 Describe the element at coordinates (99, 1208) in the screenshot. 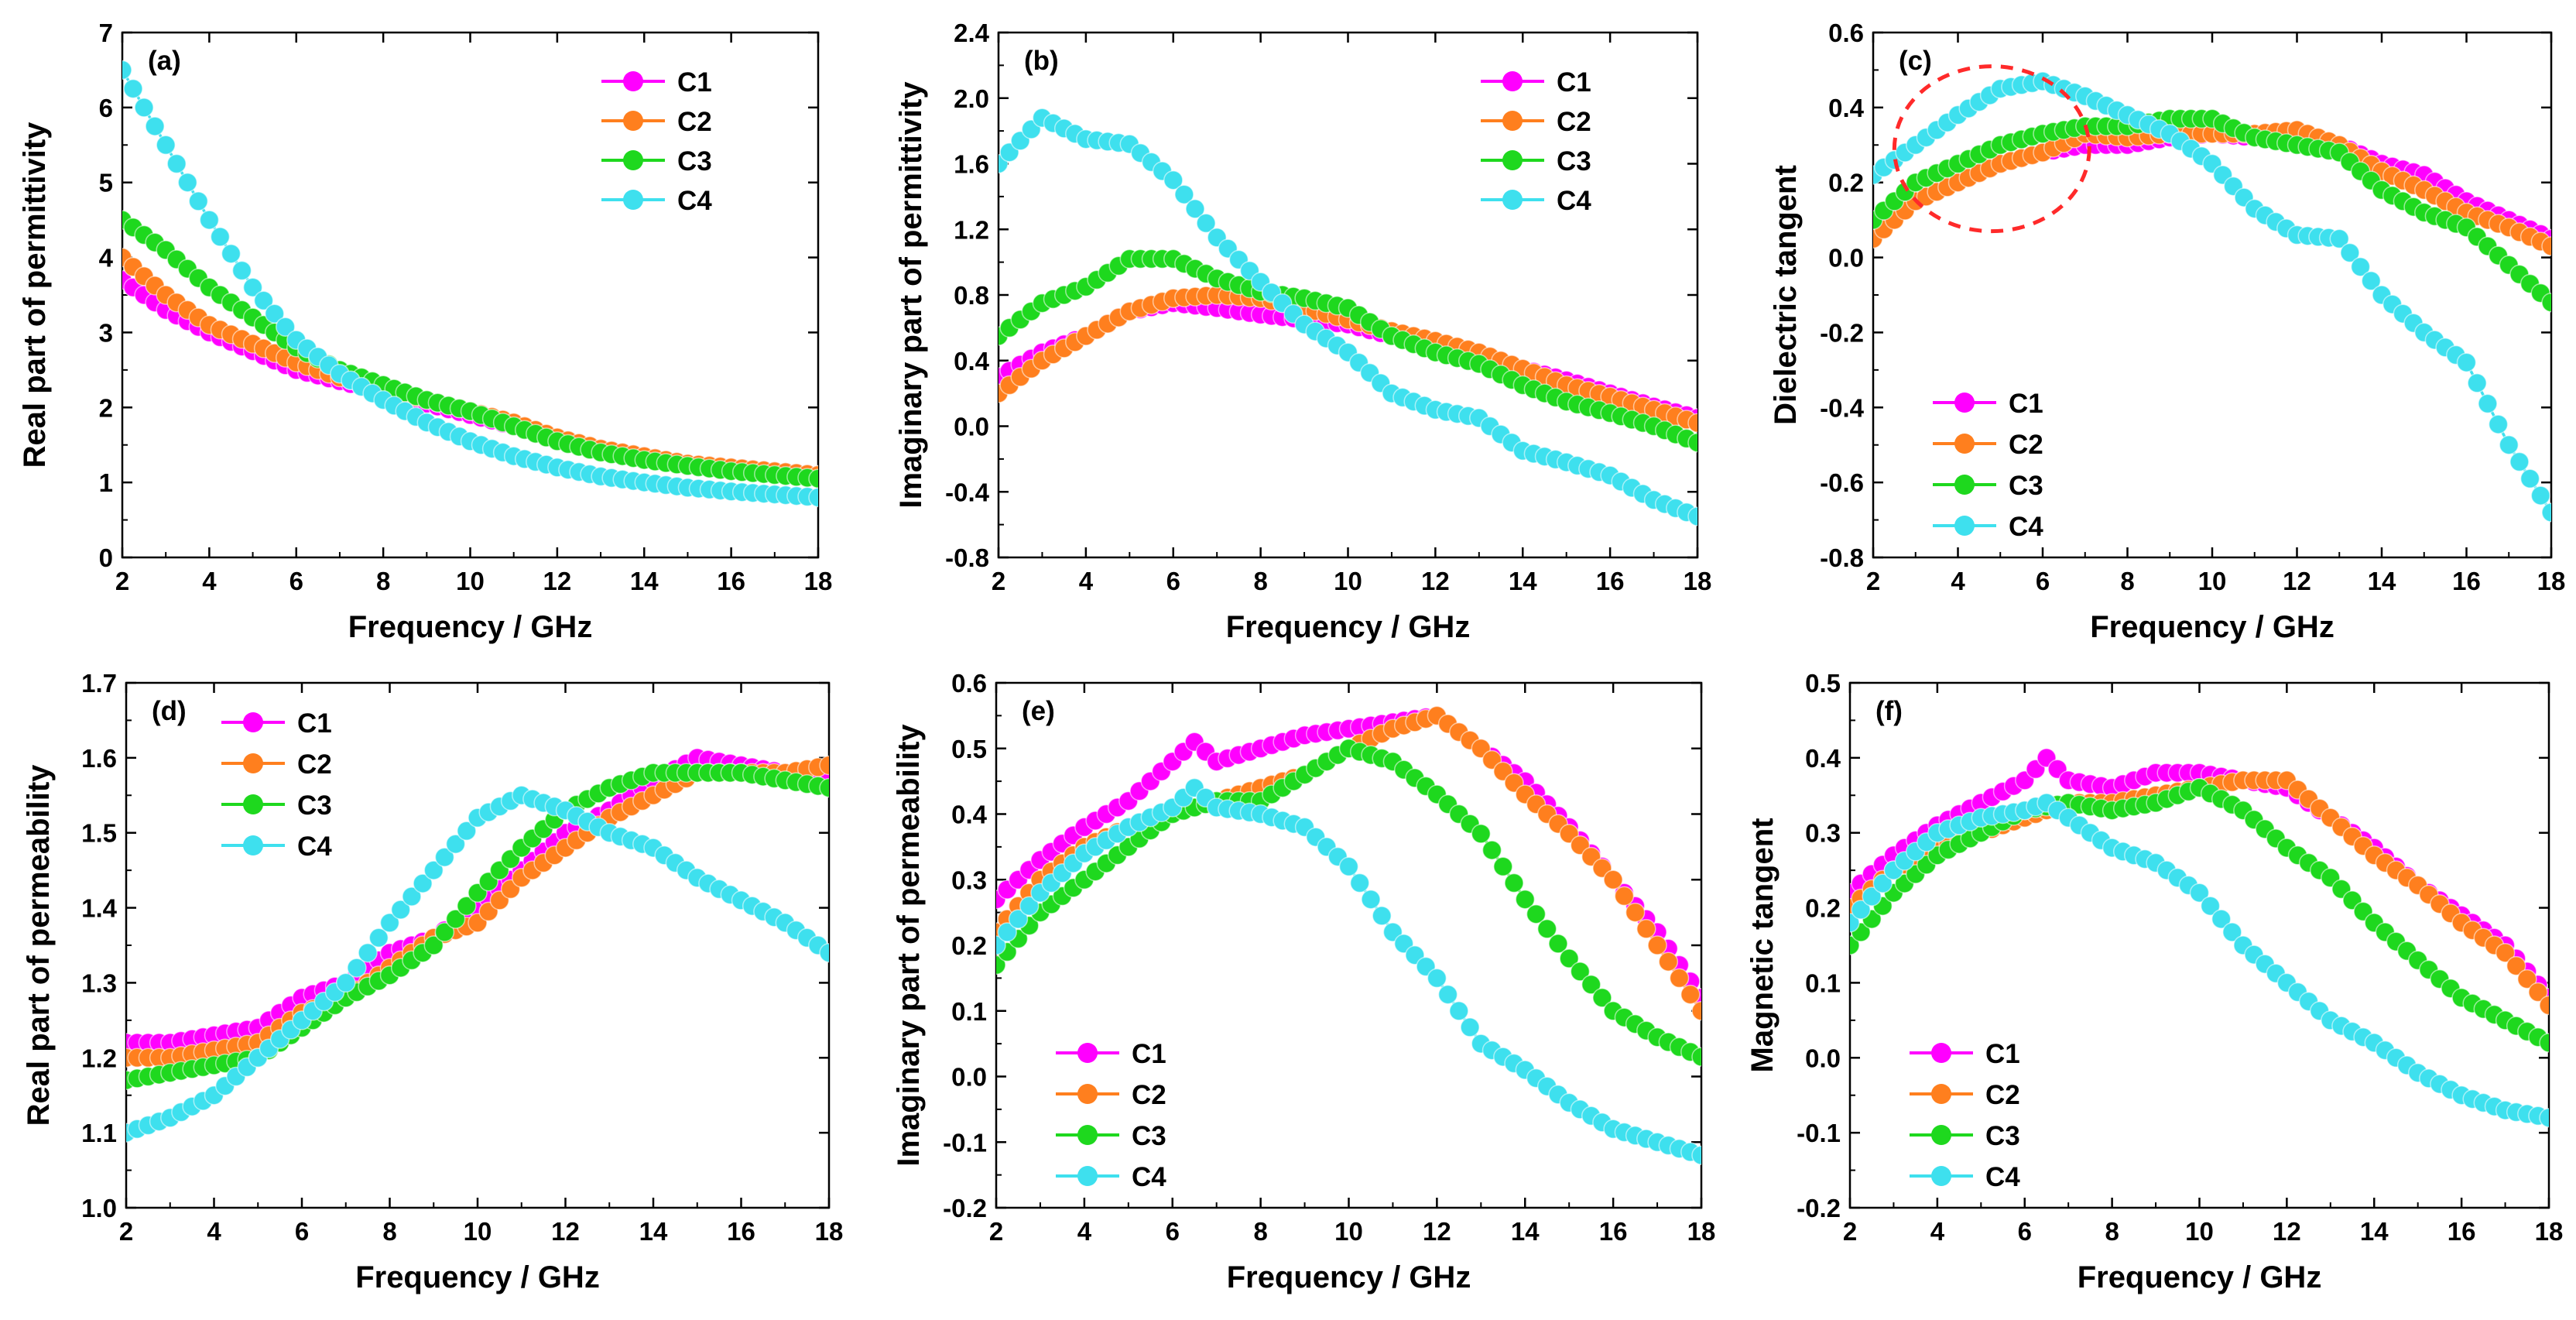

I see `y-tick-label: 1.0` at that location.